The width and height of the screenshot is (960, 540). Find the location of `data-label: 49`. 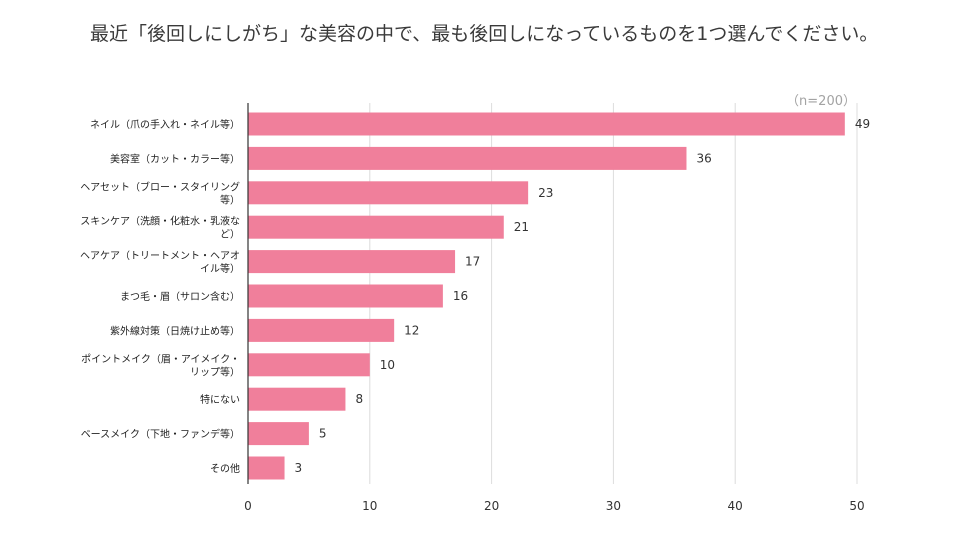

data-label: 49 is located at coordinates (862, 124).